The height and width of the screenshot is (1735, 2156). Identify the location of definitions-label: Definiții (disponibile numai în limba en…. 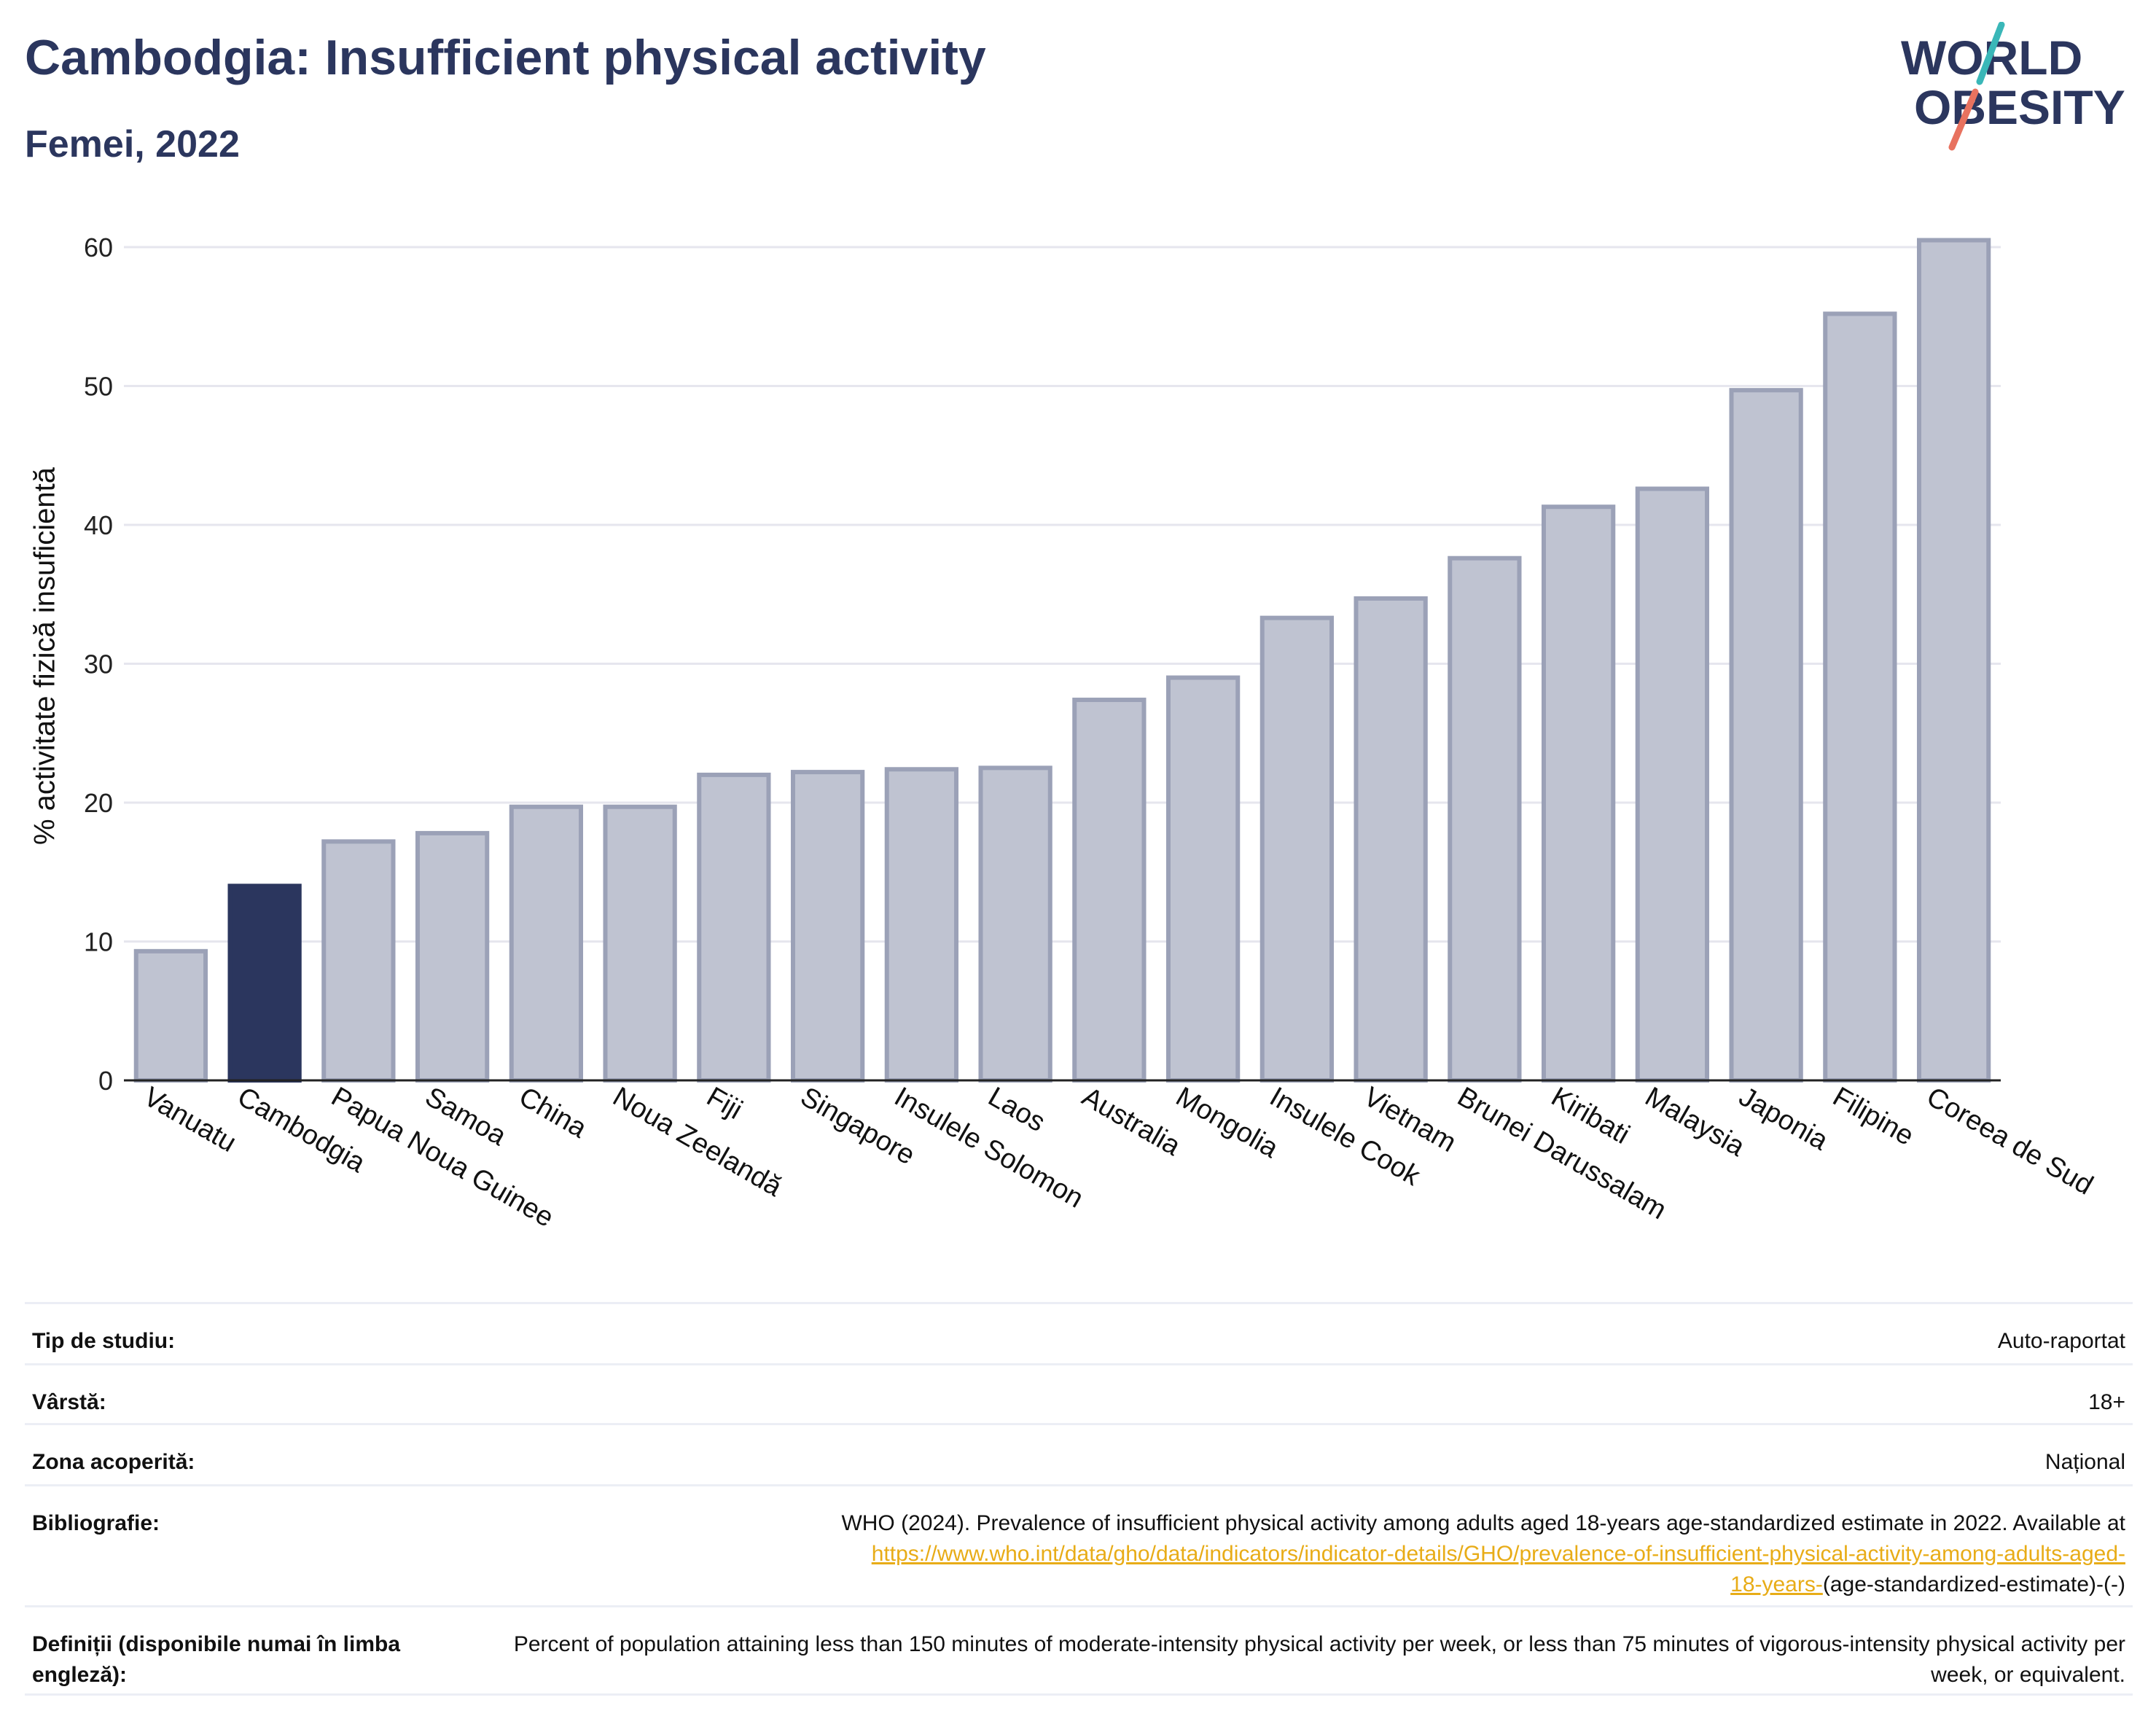
(217, 1660).